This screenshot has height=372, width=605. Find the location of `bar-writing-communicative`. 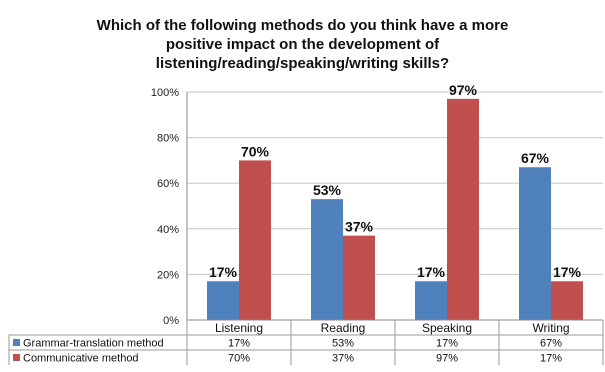

bar-writing-communicative is located at coordinates (567, 300).